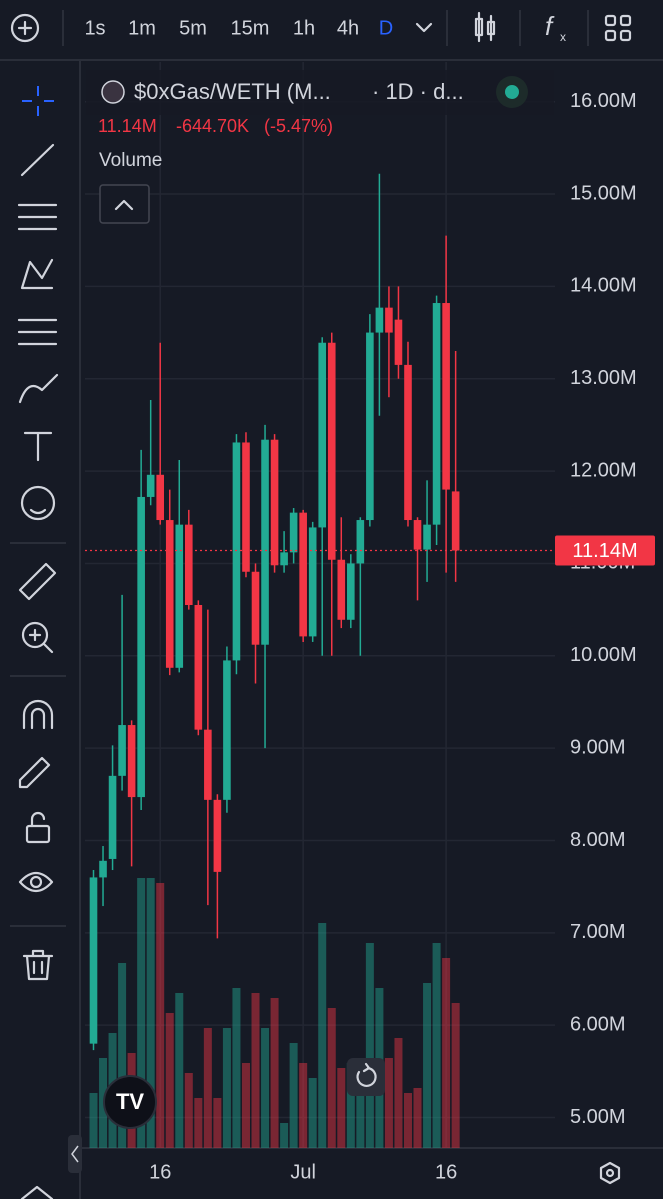  What do you see at coordinates (618, 28) in the screenshot?
I see `layout-button` at bounding box center [618, 28].